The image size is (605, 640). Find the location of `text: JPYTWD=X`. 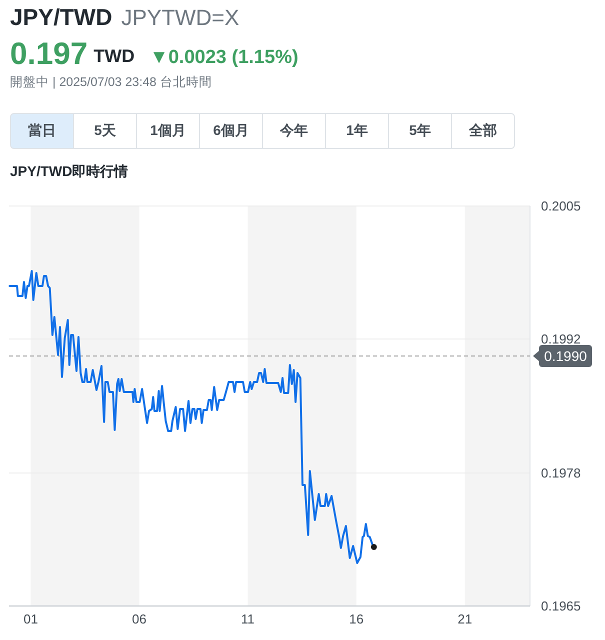

text: JPYTWD=X is located at coordinates (180, 17).